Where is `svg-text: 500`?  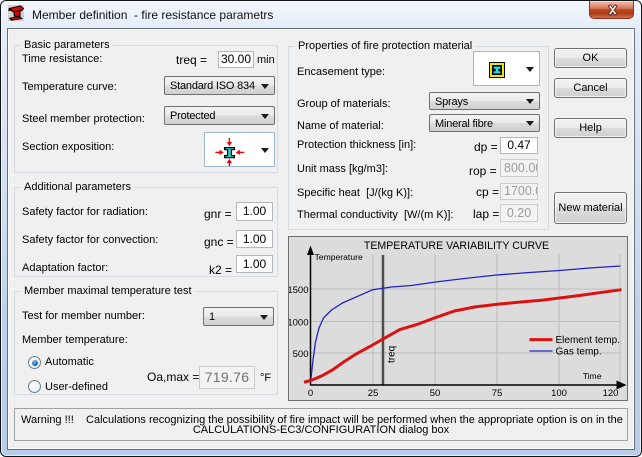
svg-text: 500 is located at coordinates (301, 354).